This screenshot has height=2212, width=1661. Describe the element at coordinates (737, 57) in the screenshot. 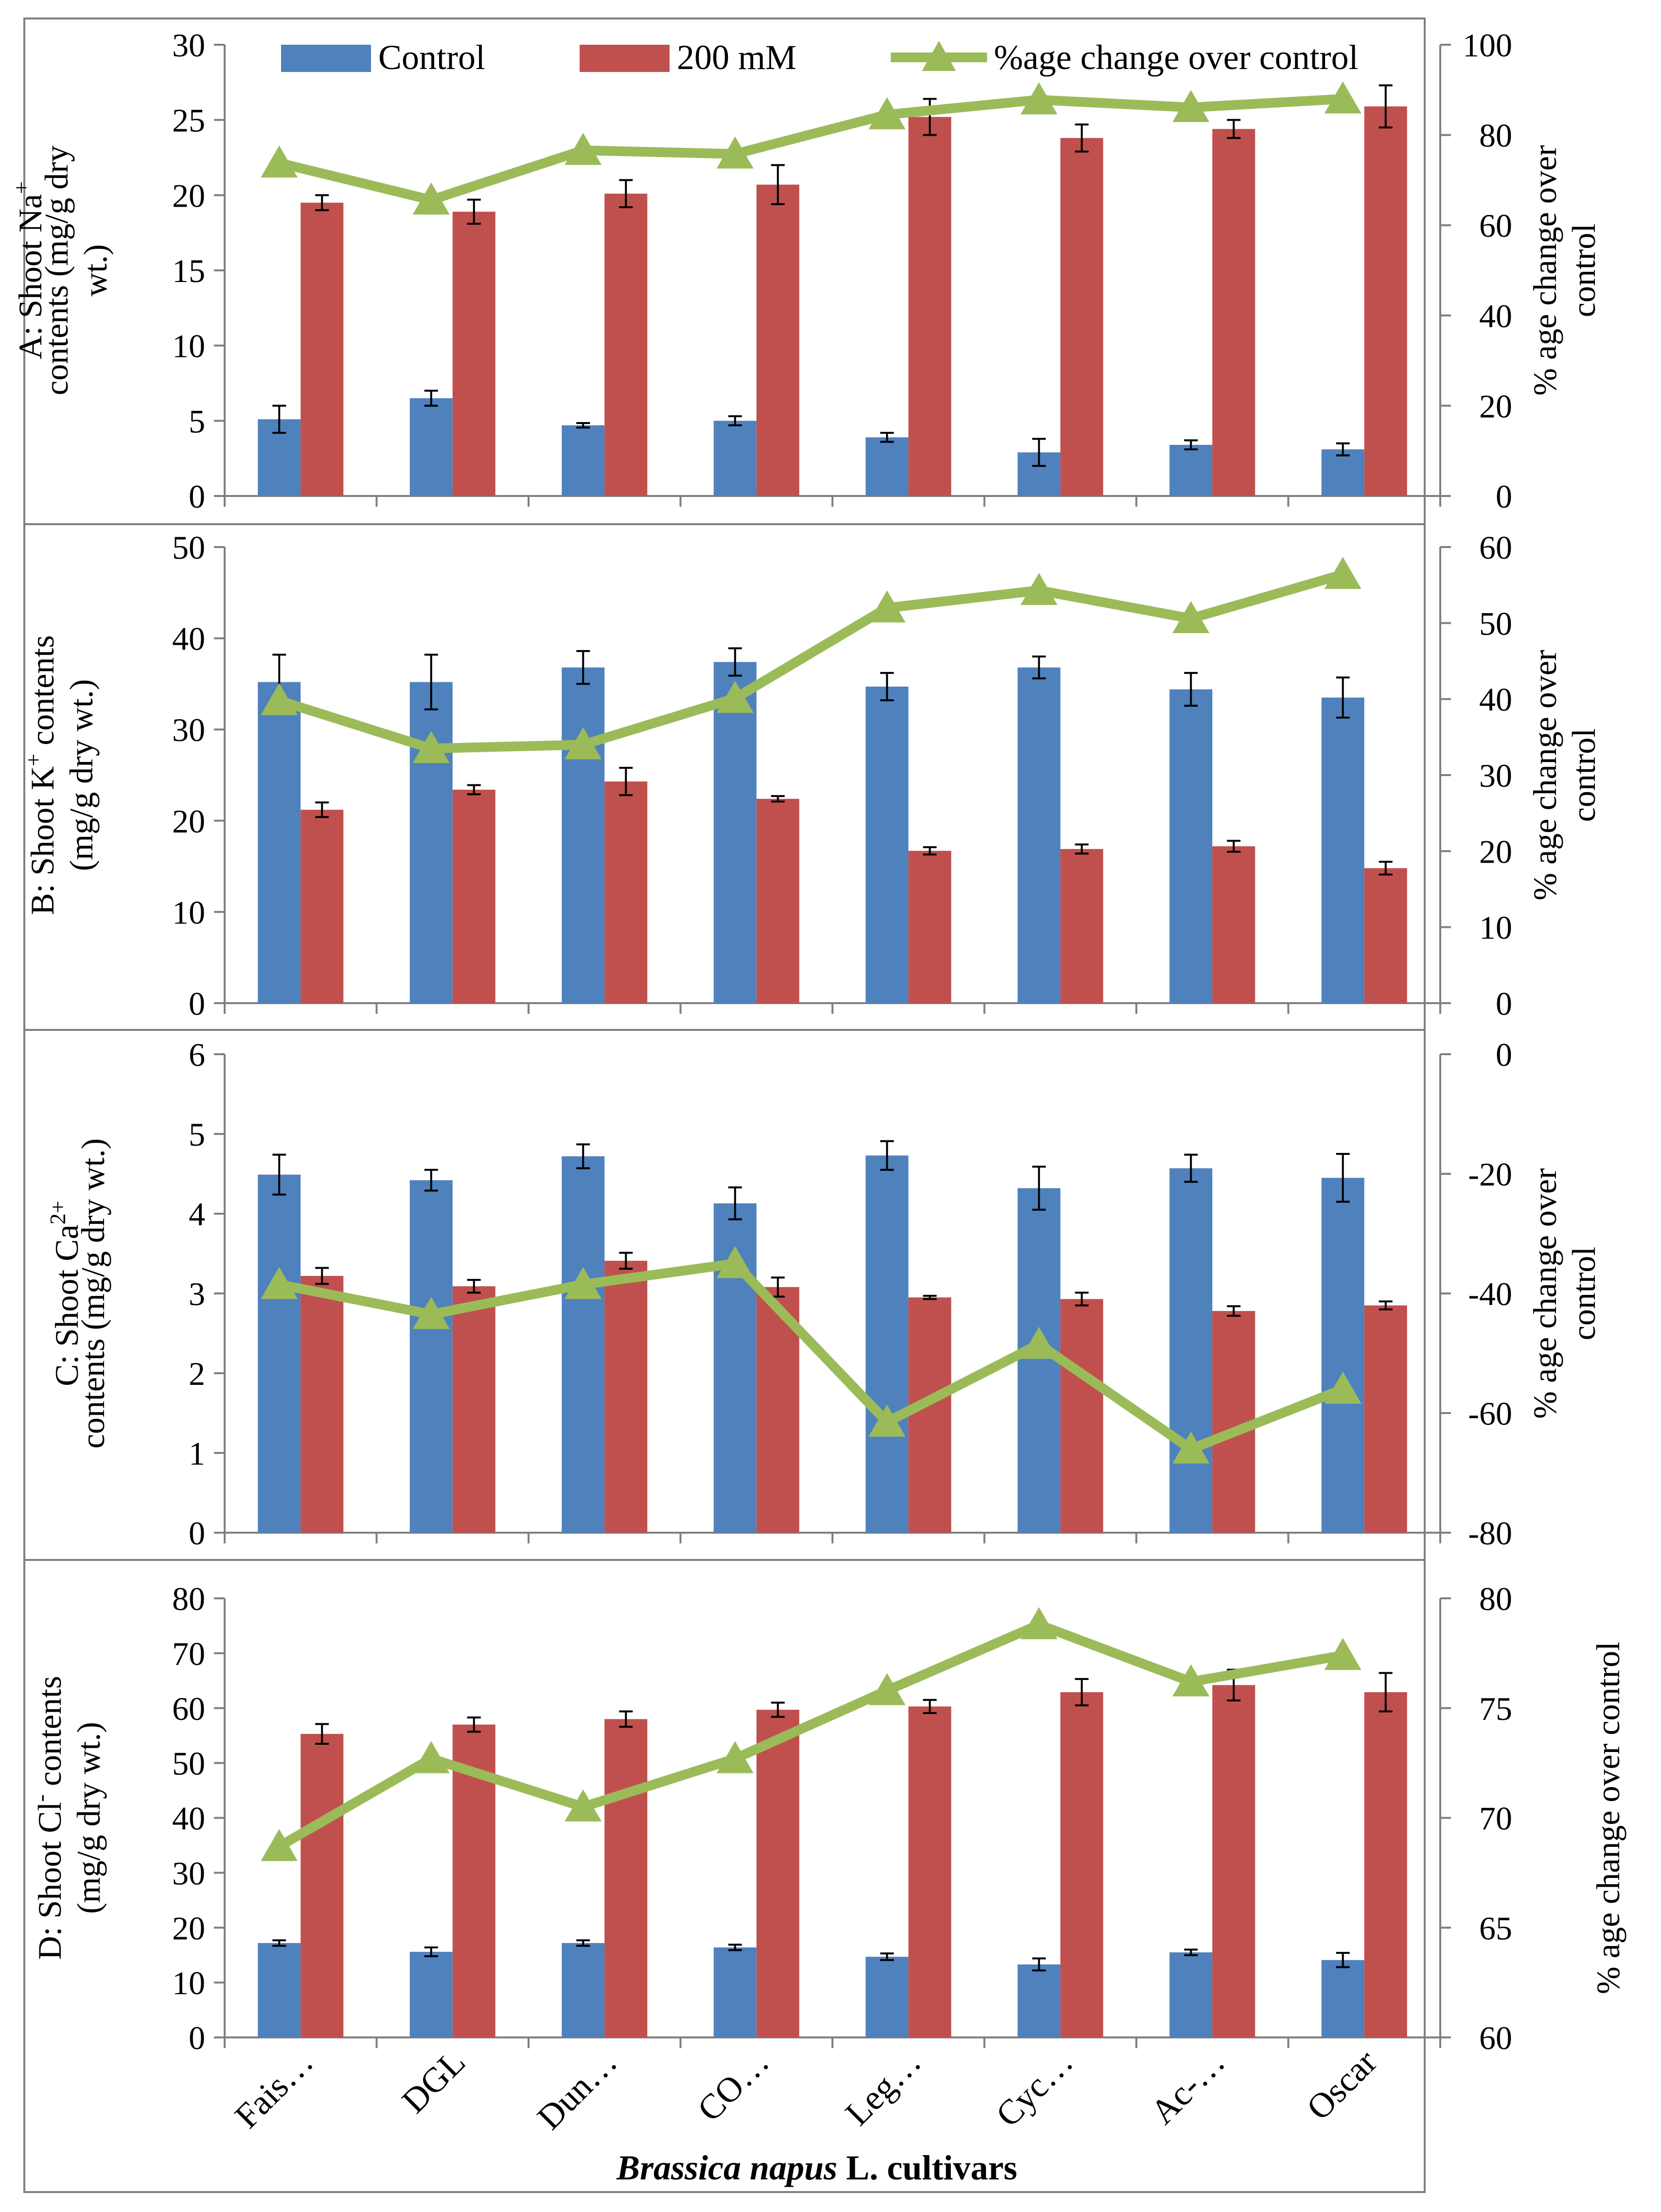

I see `legend-200mm-label: 200 mM` at that location.